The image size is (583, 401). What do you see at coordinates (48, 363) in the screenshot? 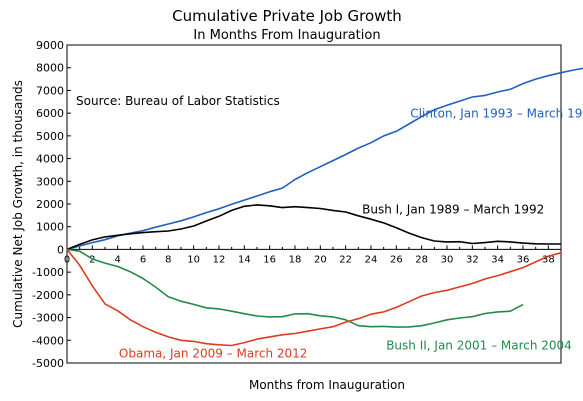
I see `y-tick-label: -5000` at bounding box center [48, 363].